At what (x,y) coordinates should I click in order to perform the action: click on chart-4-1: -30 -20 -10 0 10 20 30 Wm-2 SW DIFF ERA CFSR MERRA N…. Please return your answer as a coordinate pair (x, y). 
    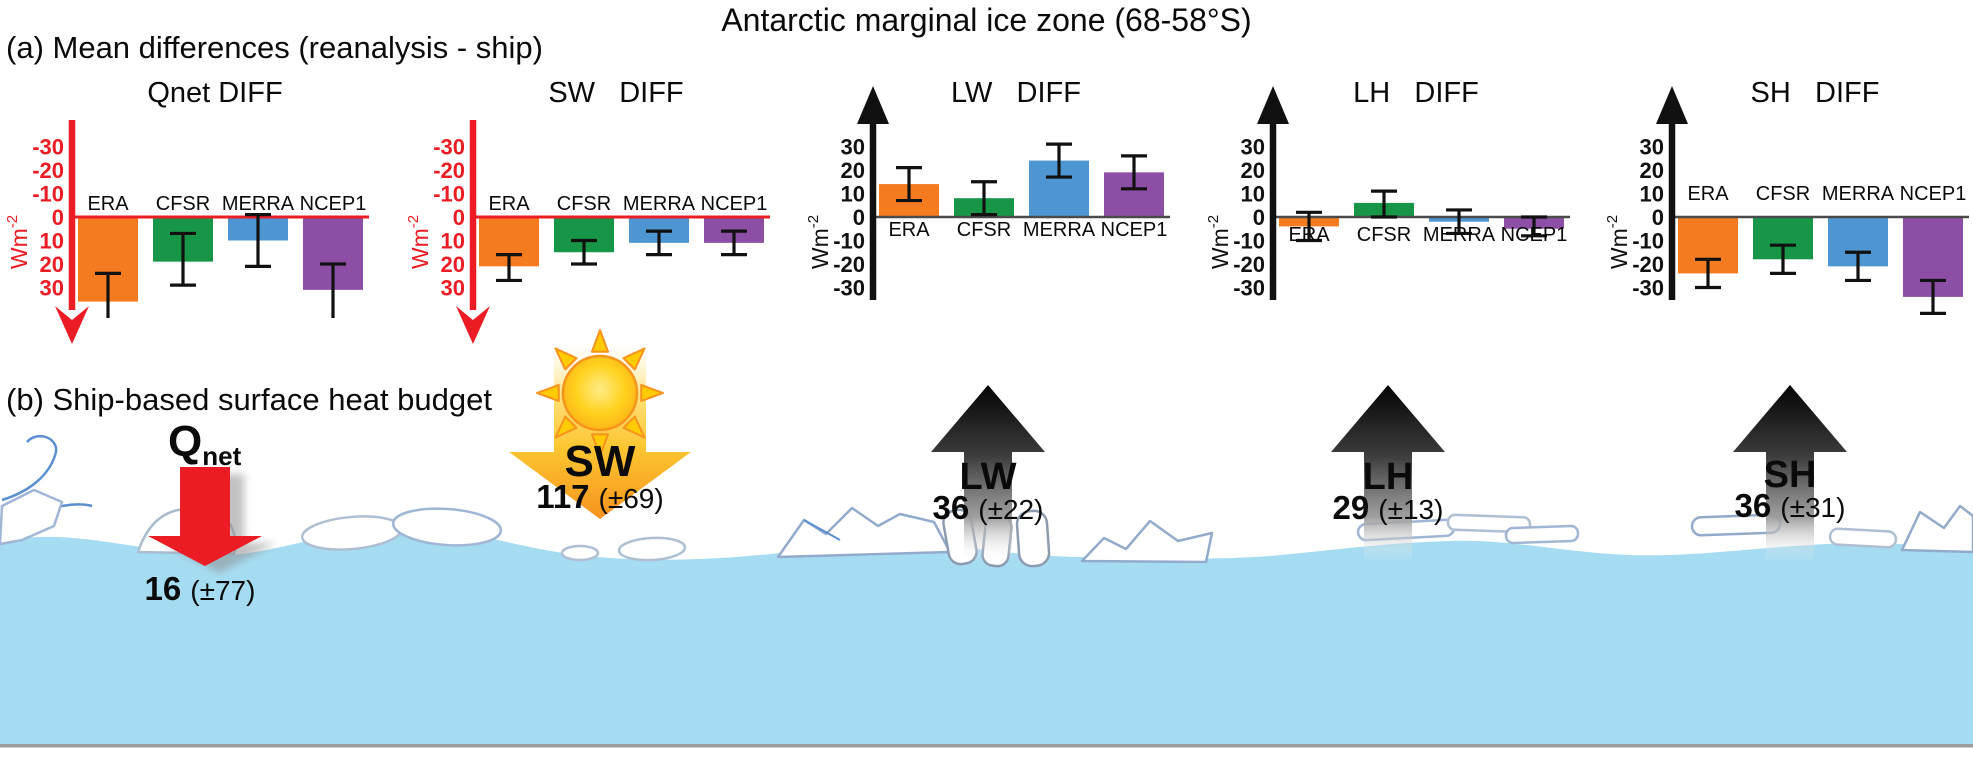
    Looking at the image, I should click on (599, 215).